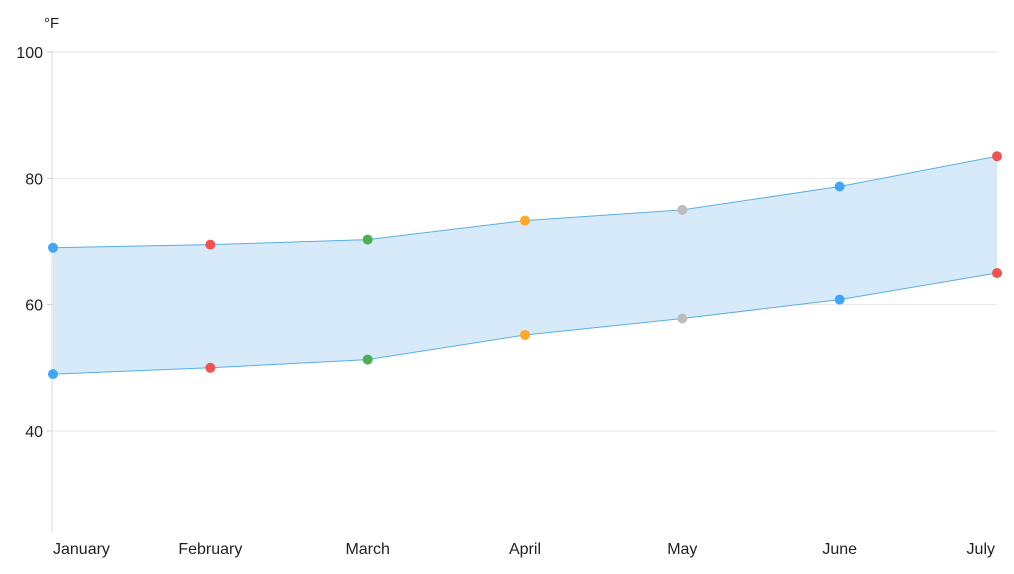 The height and width of the screenshot is (574, 1014). Describe the element at coordinates (81, 549) in the screenshot. I see `x-tick-label-january: January` at that location.